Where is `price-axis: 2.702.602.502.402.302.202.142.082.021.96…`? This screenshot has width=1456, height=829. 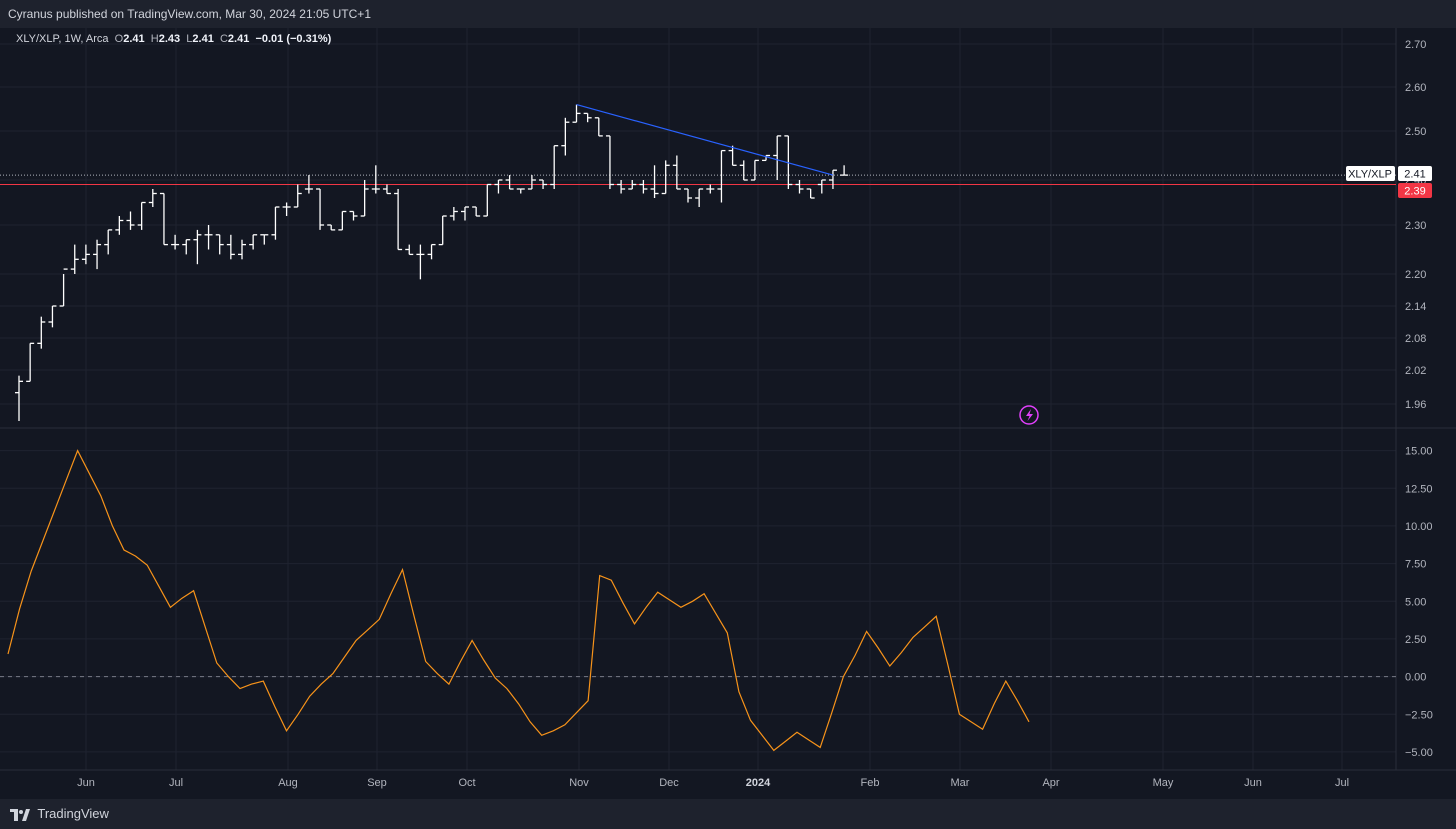
price-axis: 2.702.602.502.402.302.202.142.082.021.96… is located at coordinates (1419, 399).